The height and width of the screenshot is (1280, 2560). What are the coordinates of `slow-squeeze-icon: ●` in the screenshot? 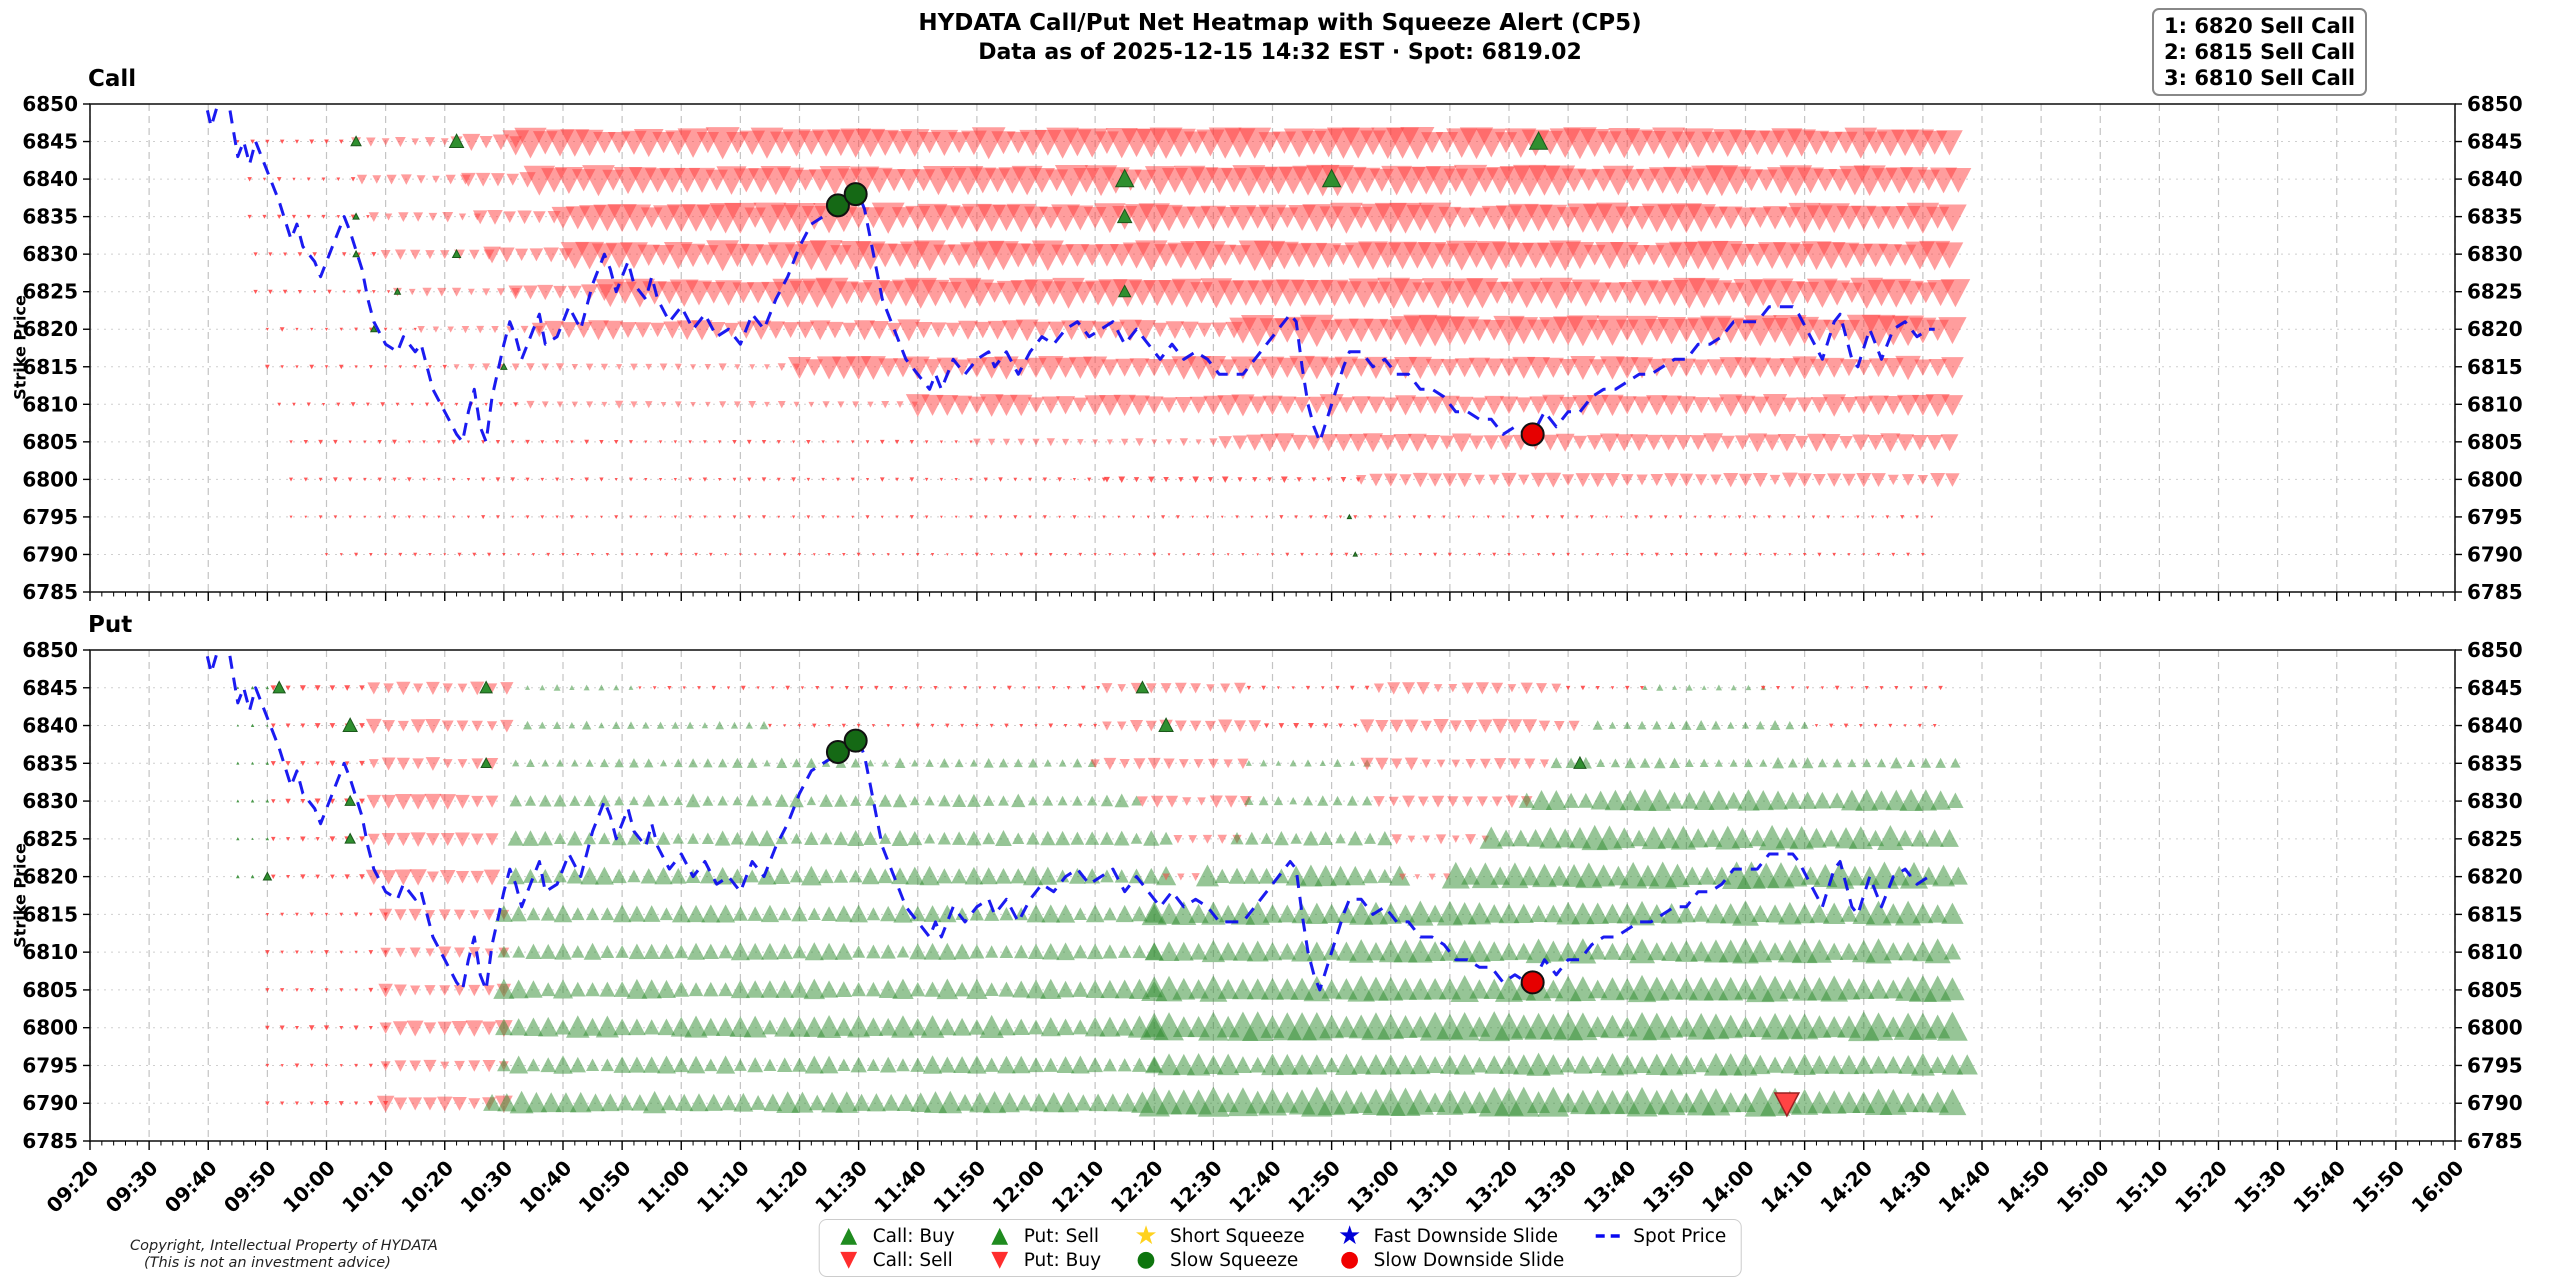 It's located at (1146, 1259).